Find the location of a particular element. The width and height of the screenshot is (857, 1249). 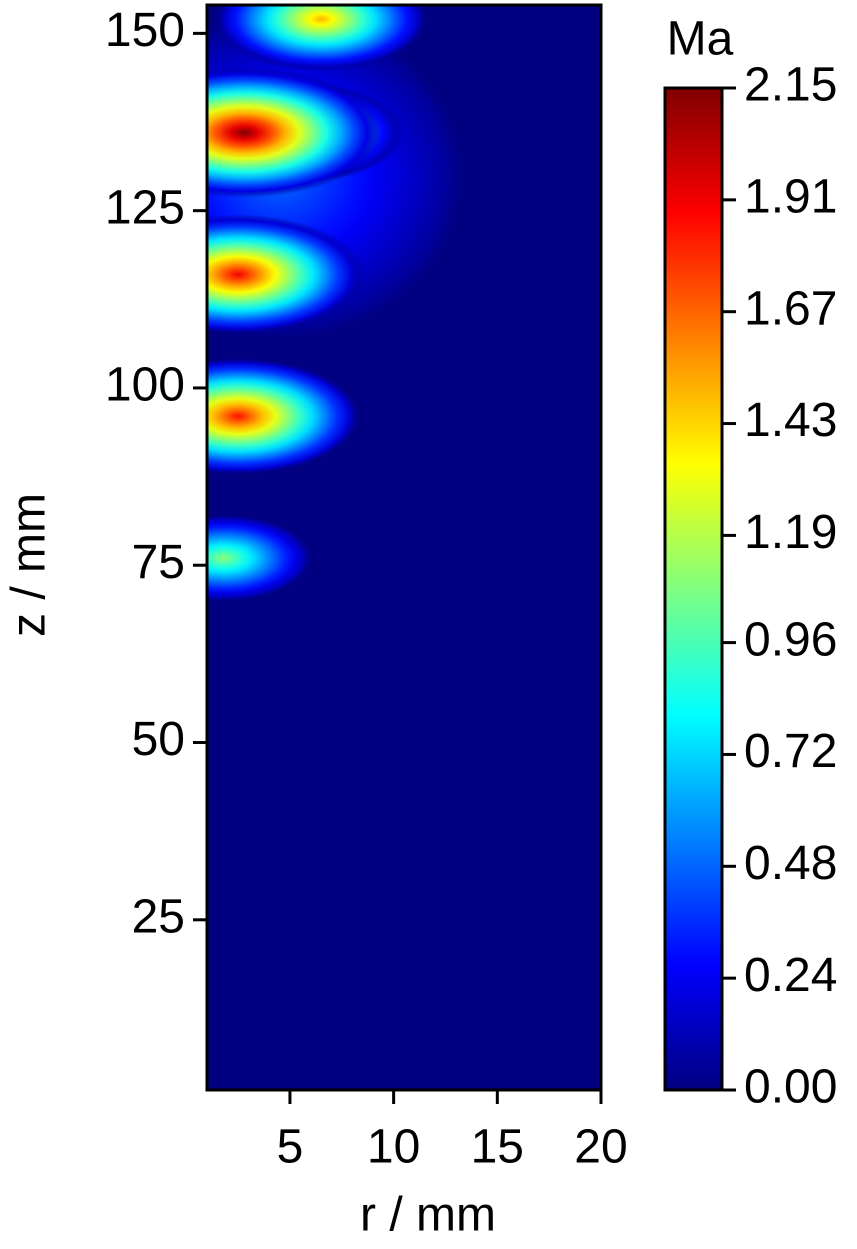

y-axis-label: z / mm is located at coordinates (29, 565).